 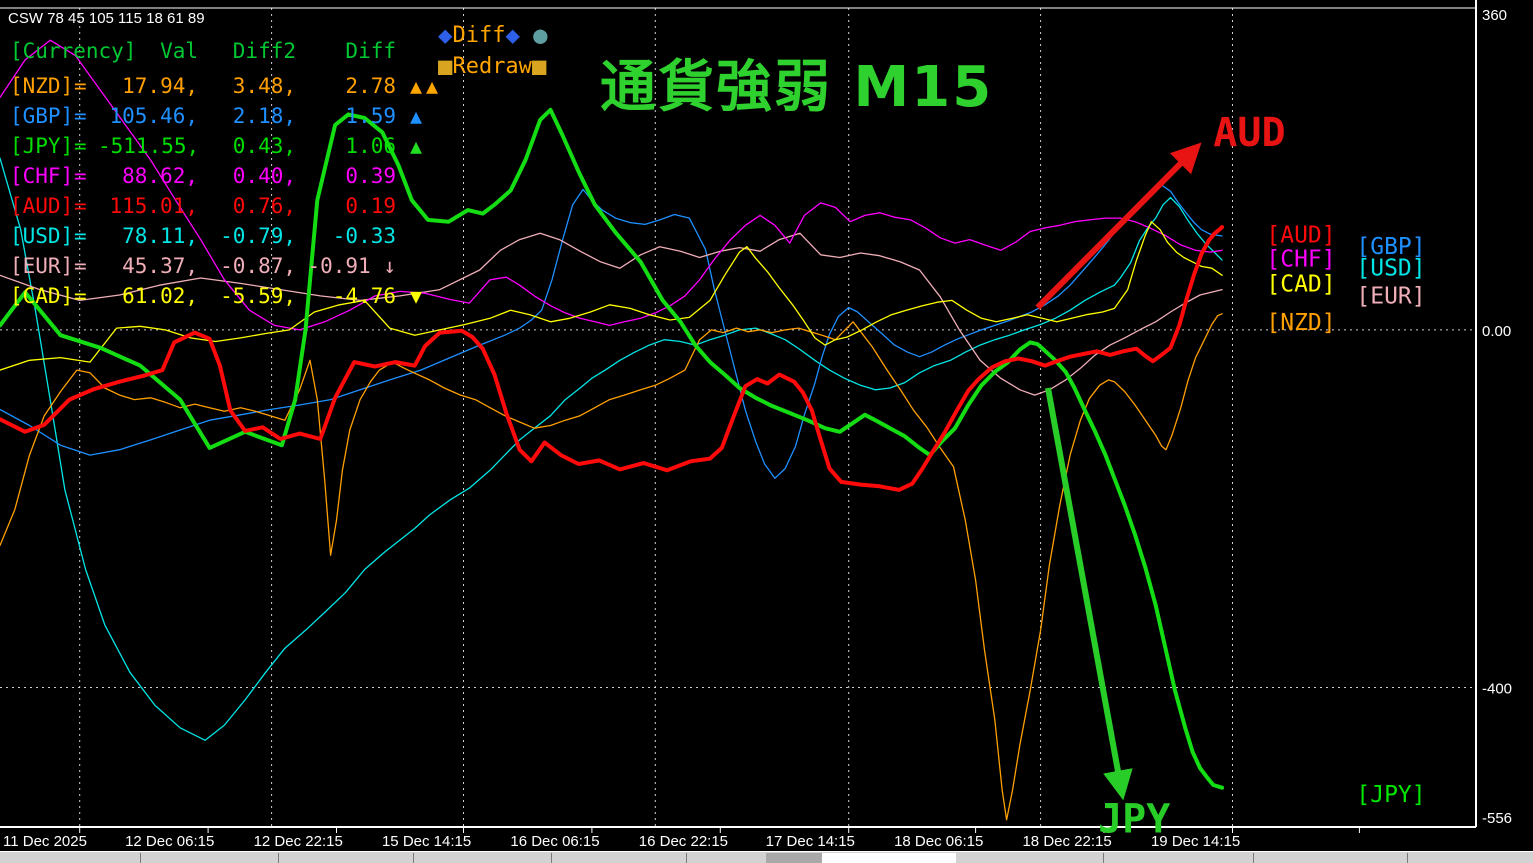 I want to click on jpy-arrow, so click(x=1089, y=594).